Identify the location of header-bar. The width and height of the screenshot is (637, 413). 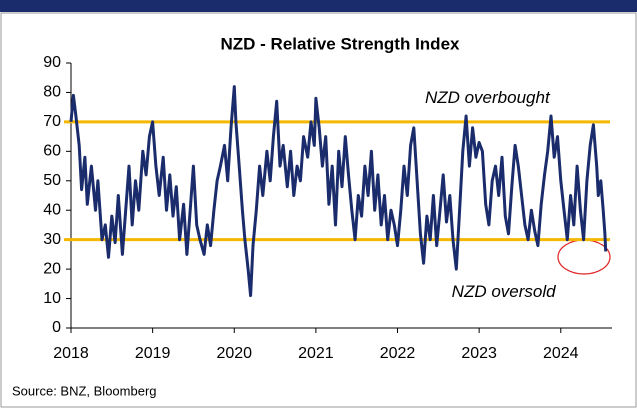
(318, 6).